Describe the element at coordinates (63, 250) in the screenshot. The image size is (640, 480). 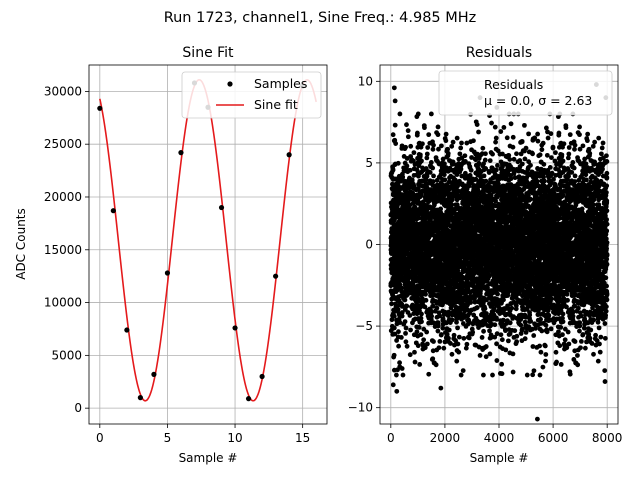
I see `y-tick-label: 15000` at that location.